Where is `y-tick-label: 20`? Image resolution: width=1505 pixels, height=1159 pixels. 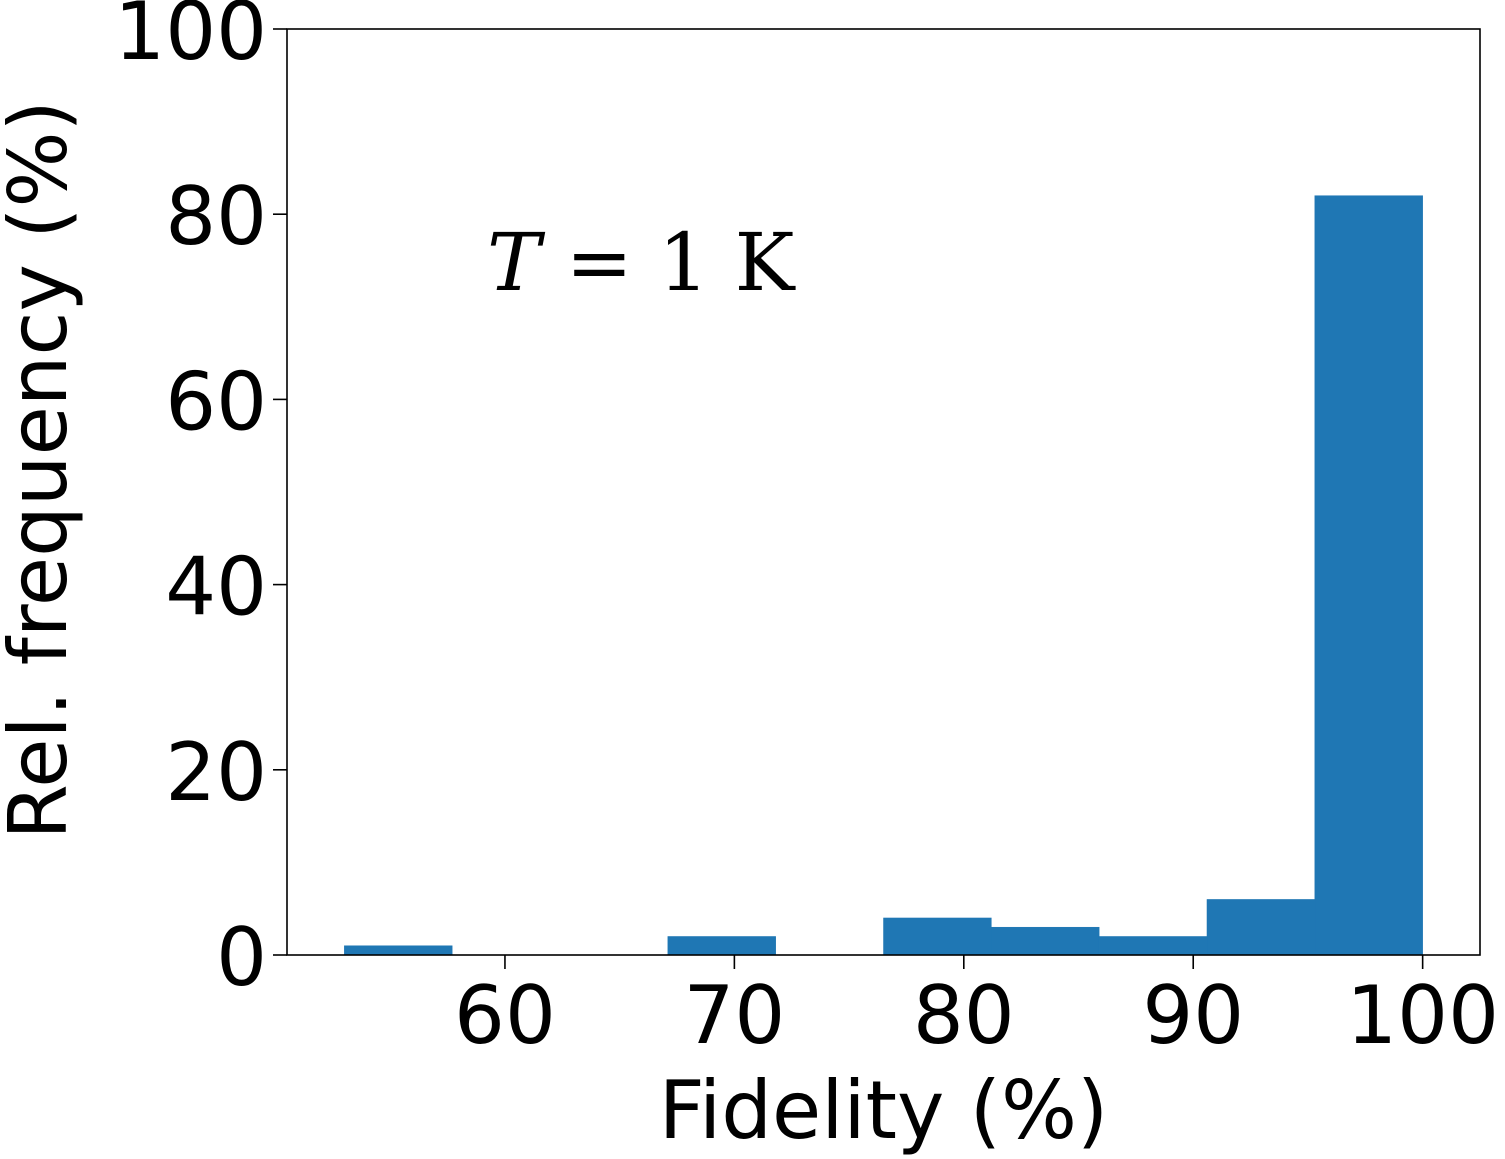
y-tick-label: 20 is located at coordinates (216, 772).